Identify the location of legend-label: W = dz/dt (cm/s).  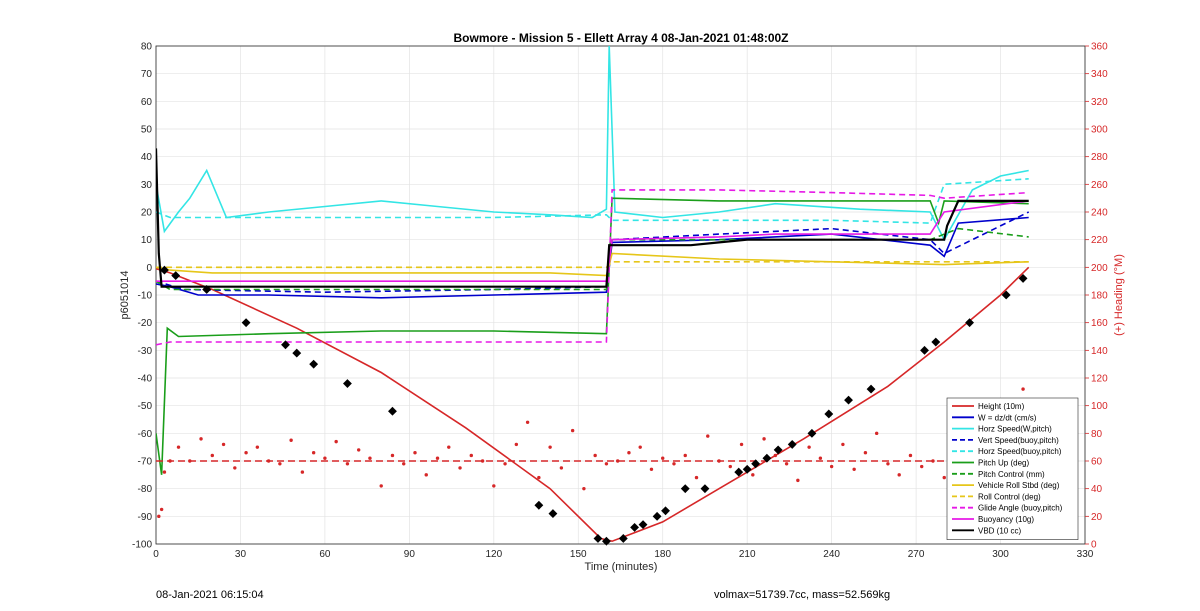
(1007, 417).